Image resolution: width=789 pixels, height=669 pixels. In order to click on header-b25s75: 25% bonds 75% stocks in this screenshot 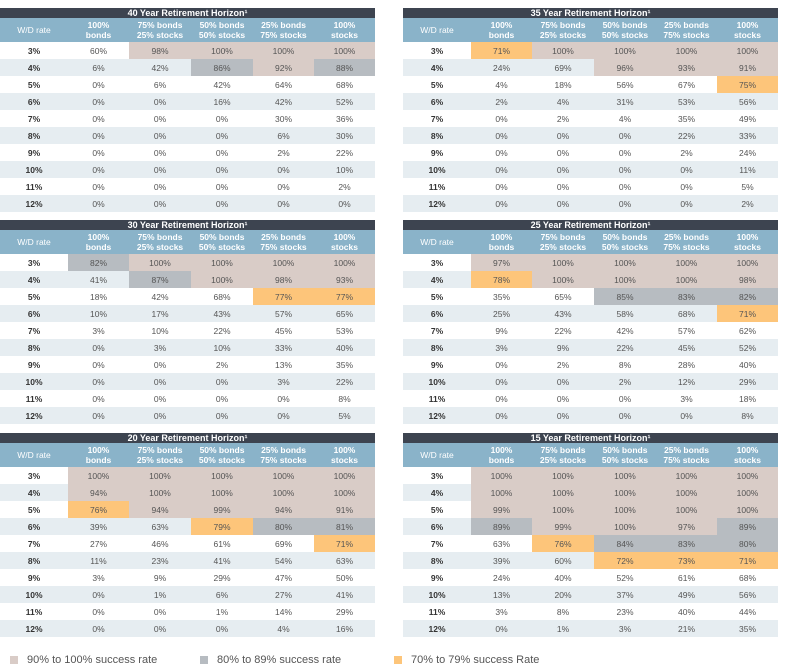, I will do `click(686, 30)`.